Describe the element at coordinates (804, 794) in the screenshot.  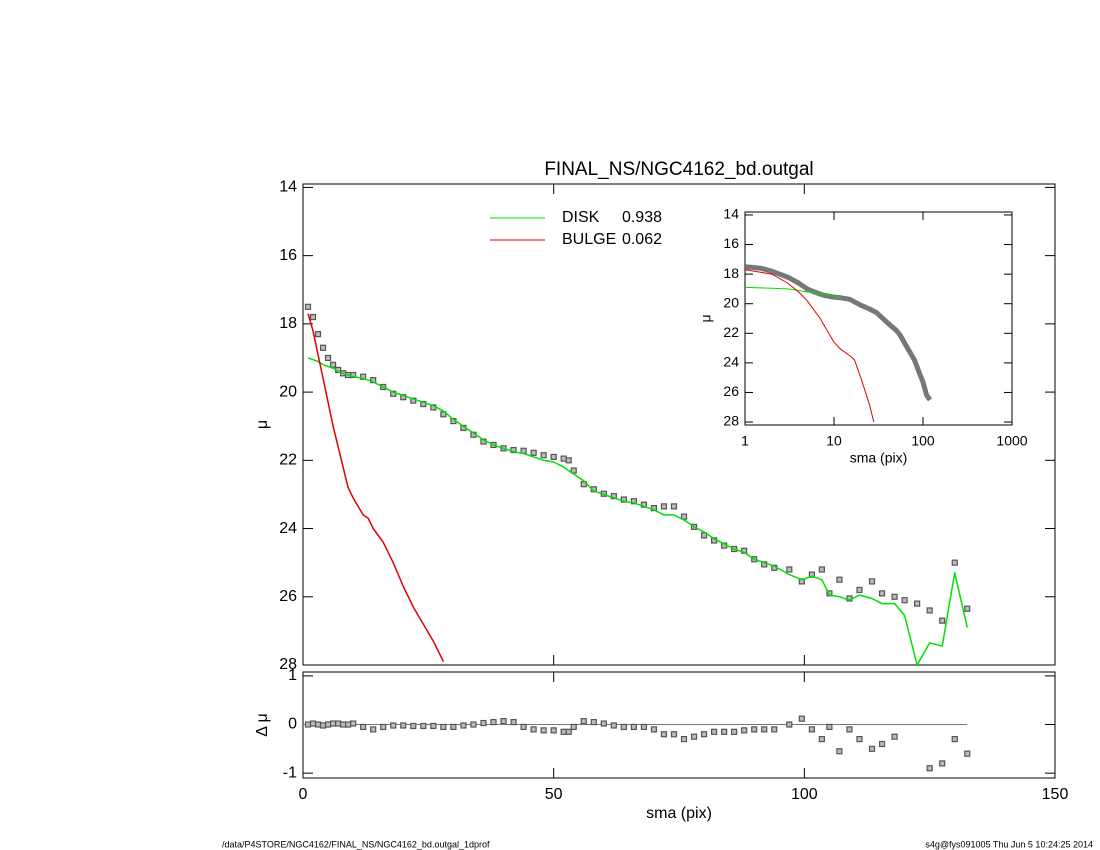
I see `x-tick-label: 100` at that location.